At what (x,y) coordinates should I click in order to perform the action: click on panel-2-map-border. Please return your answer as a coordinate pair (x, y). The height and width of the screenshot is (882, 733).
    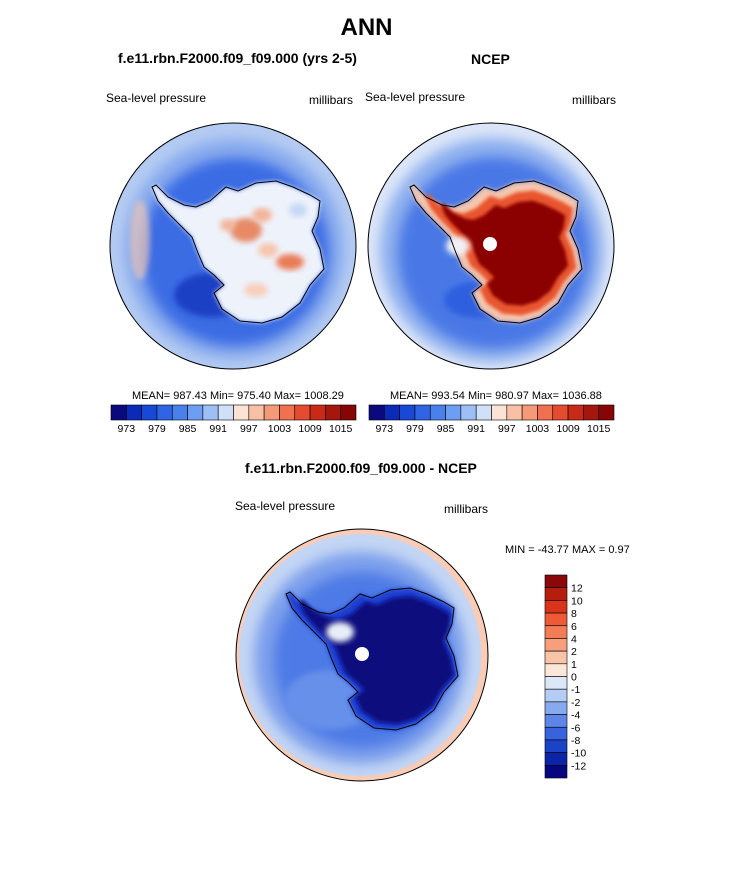
    Looking at the image, I should click on (491, 246).